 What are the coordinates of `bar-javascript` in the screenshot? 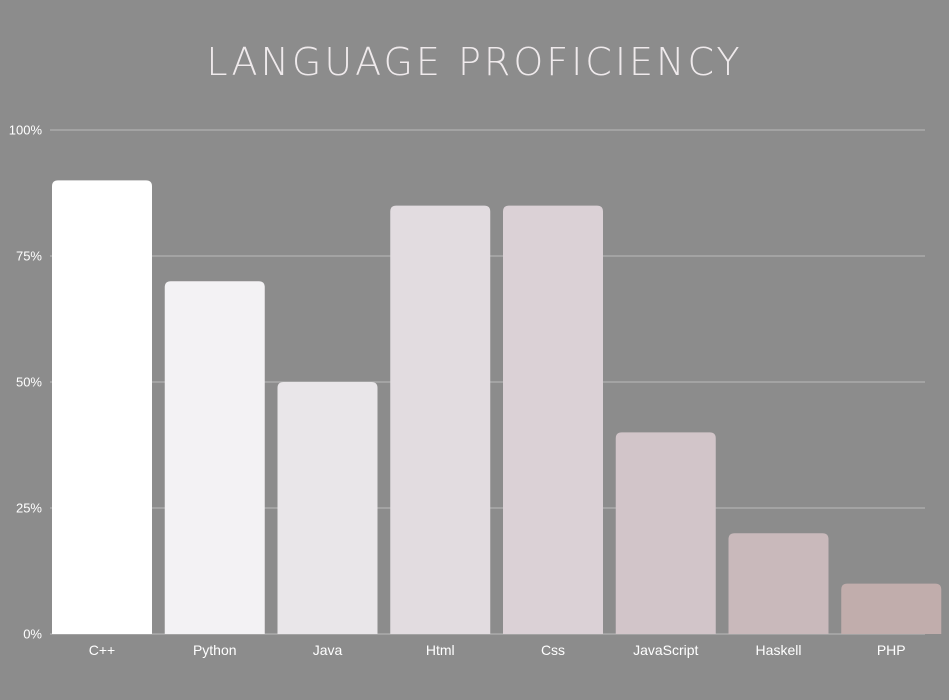 It's located at (665, 533).